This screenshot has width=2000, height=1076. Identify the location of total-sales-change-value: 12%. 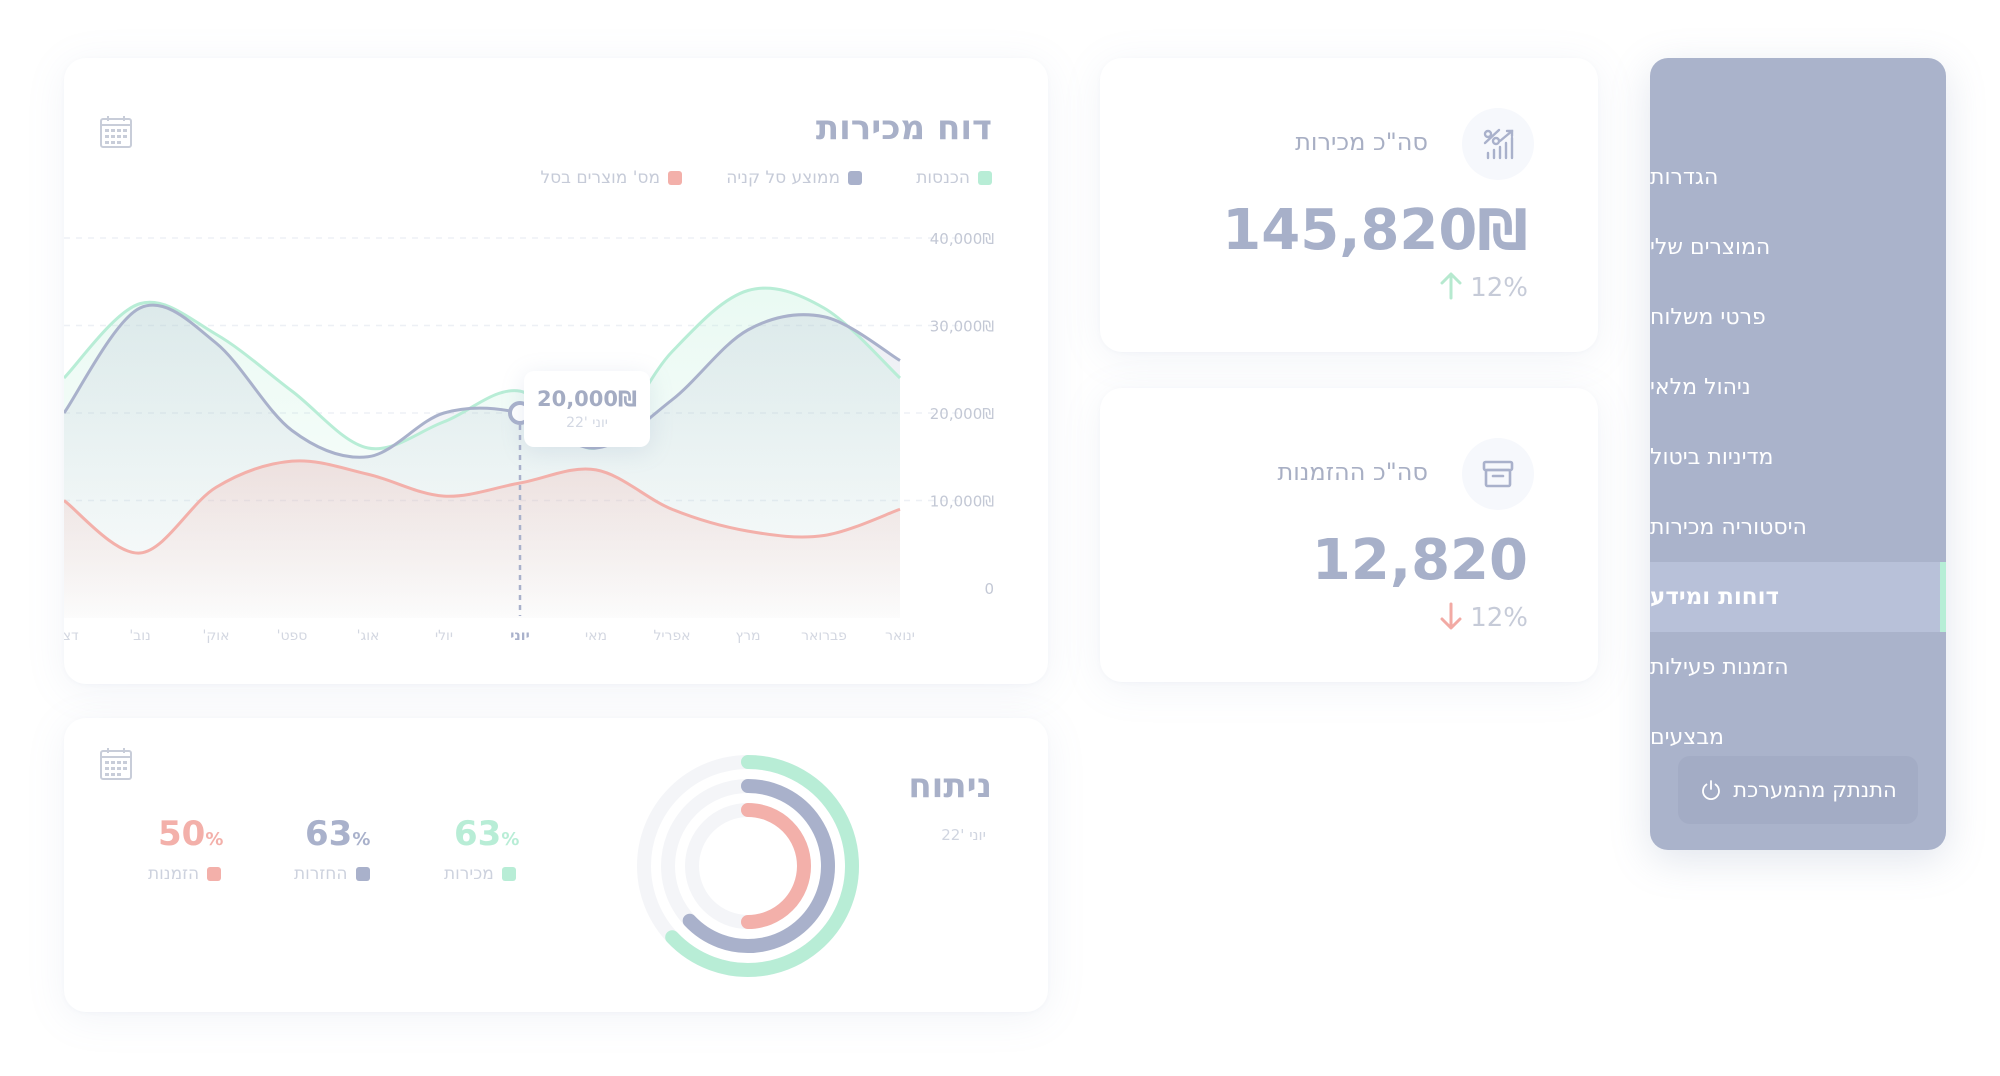
(1499, 288).